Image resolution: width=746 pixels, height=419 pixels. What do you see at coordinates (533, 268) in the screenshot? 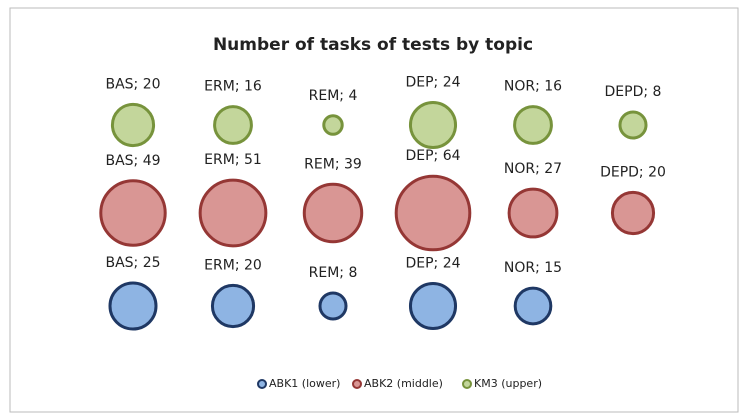
I see `data-label: NOR; 15` at bounding box center [533, 268].